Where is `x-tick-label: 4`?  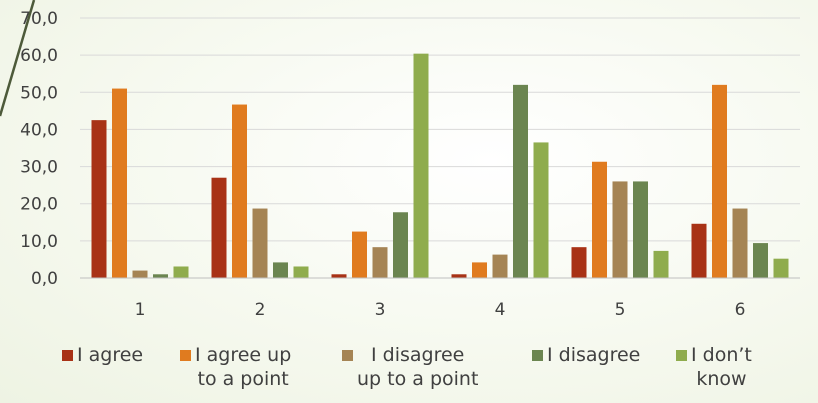 x-tick-label: 4 is located at coordinates (500, 310).